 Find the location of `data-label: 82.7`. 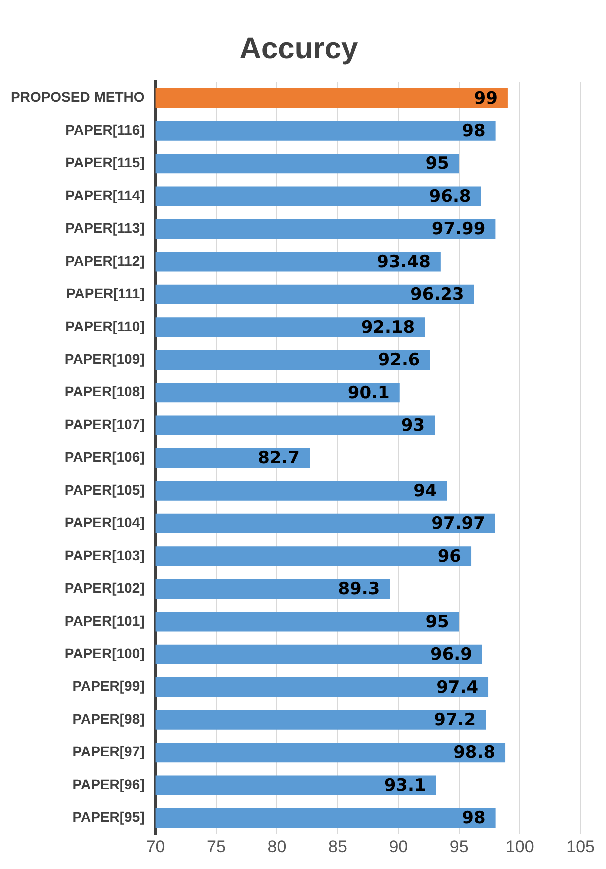

data-label: 82.7 is located at coordinates (279, 458).